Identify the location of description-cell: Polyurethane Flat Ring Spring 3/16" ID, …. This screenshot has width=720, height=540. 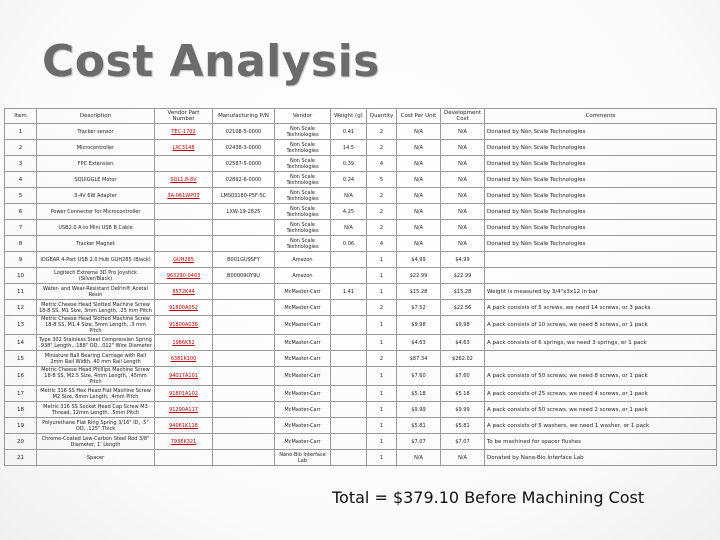
(95, 425).